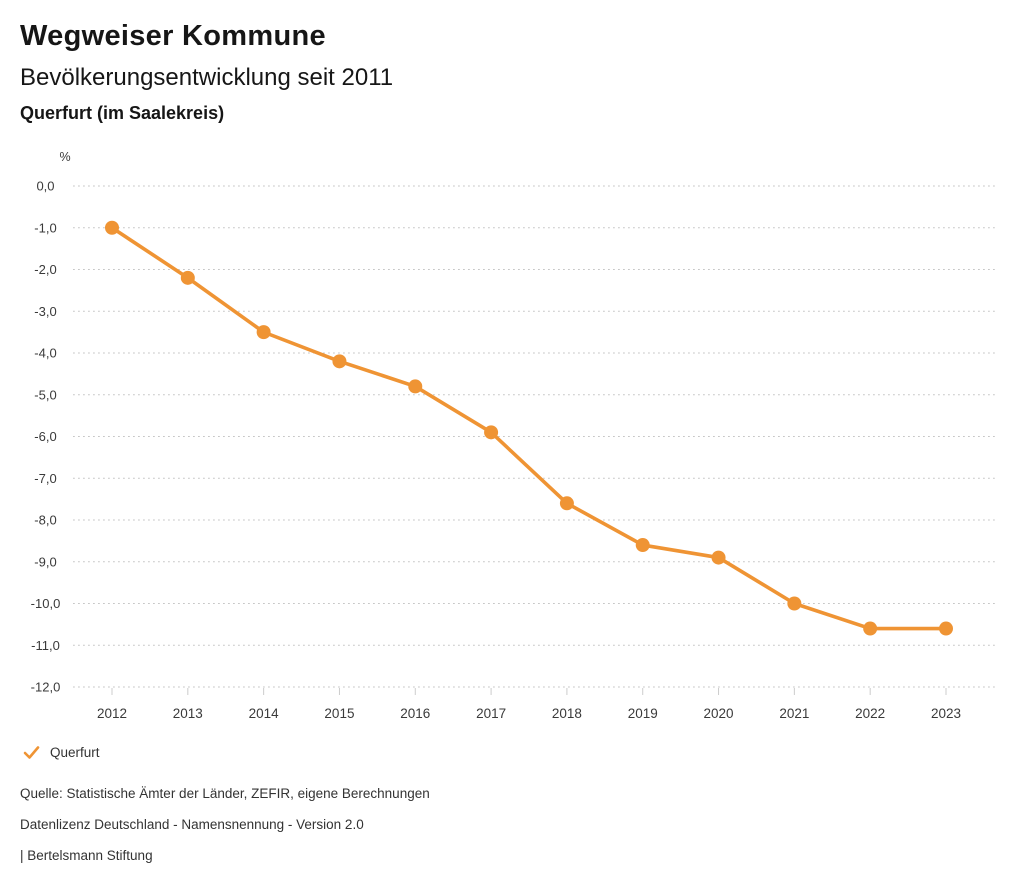  What do you see at coordinates (45, 353) in the screenshot?
I see `y-axis-label: -4,0` at bounding box center [45, 353].